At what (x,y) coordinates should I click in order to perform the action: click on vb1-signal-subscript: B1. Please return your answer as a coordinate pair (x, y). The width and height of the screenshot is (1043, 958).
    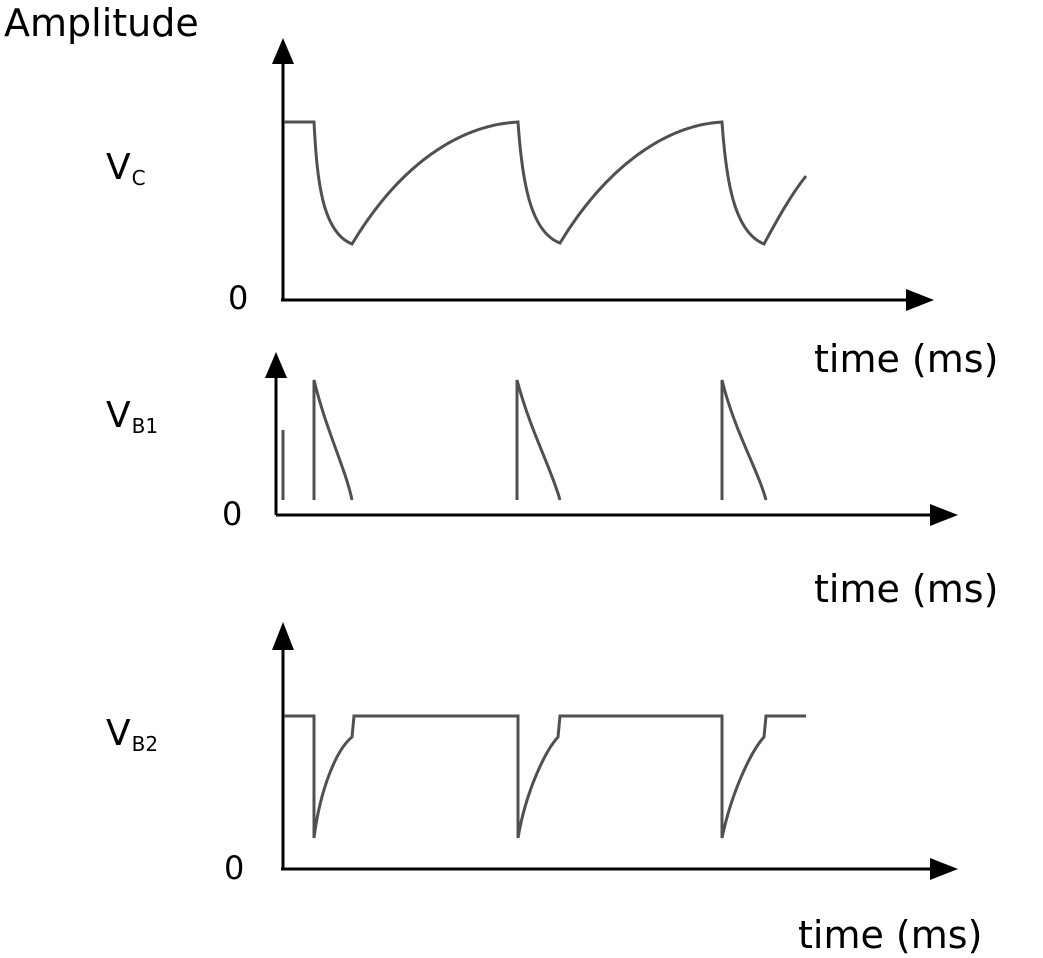
    Looking at the image, I should click on (145, 426).